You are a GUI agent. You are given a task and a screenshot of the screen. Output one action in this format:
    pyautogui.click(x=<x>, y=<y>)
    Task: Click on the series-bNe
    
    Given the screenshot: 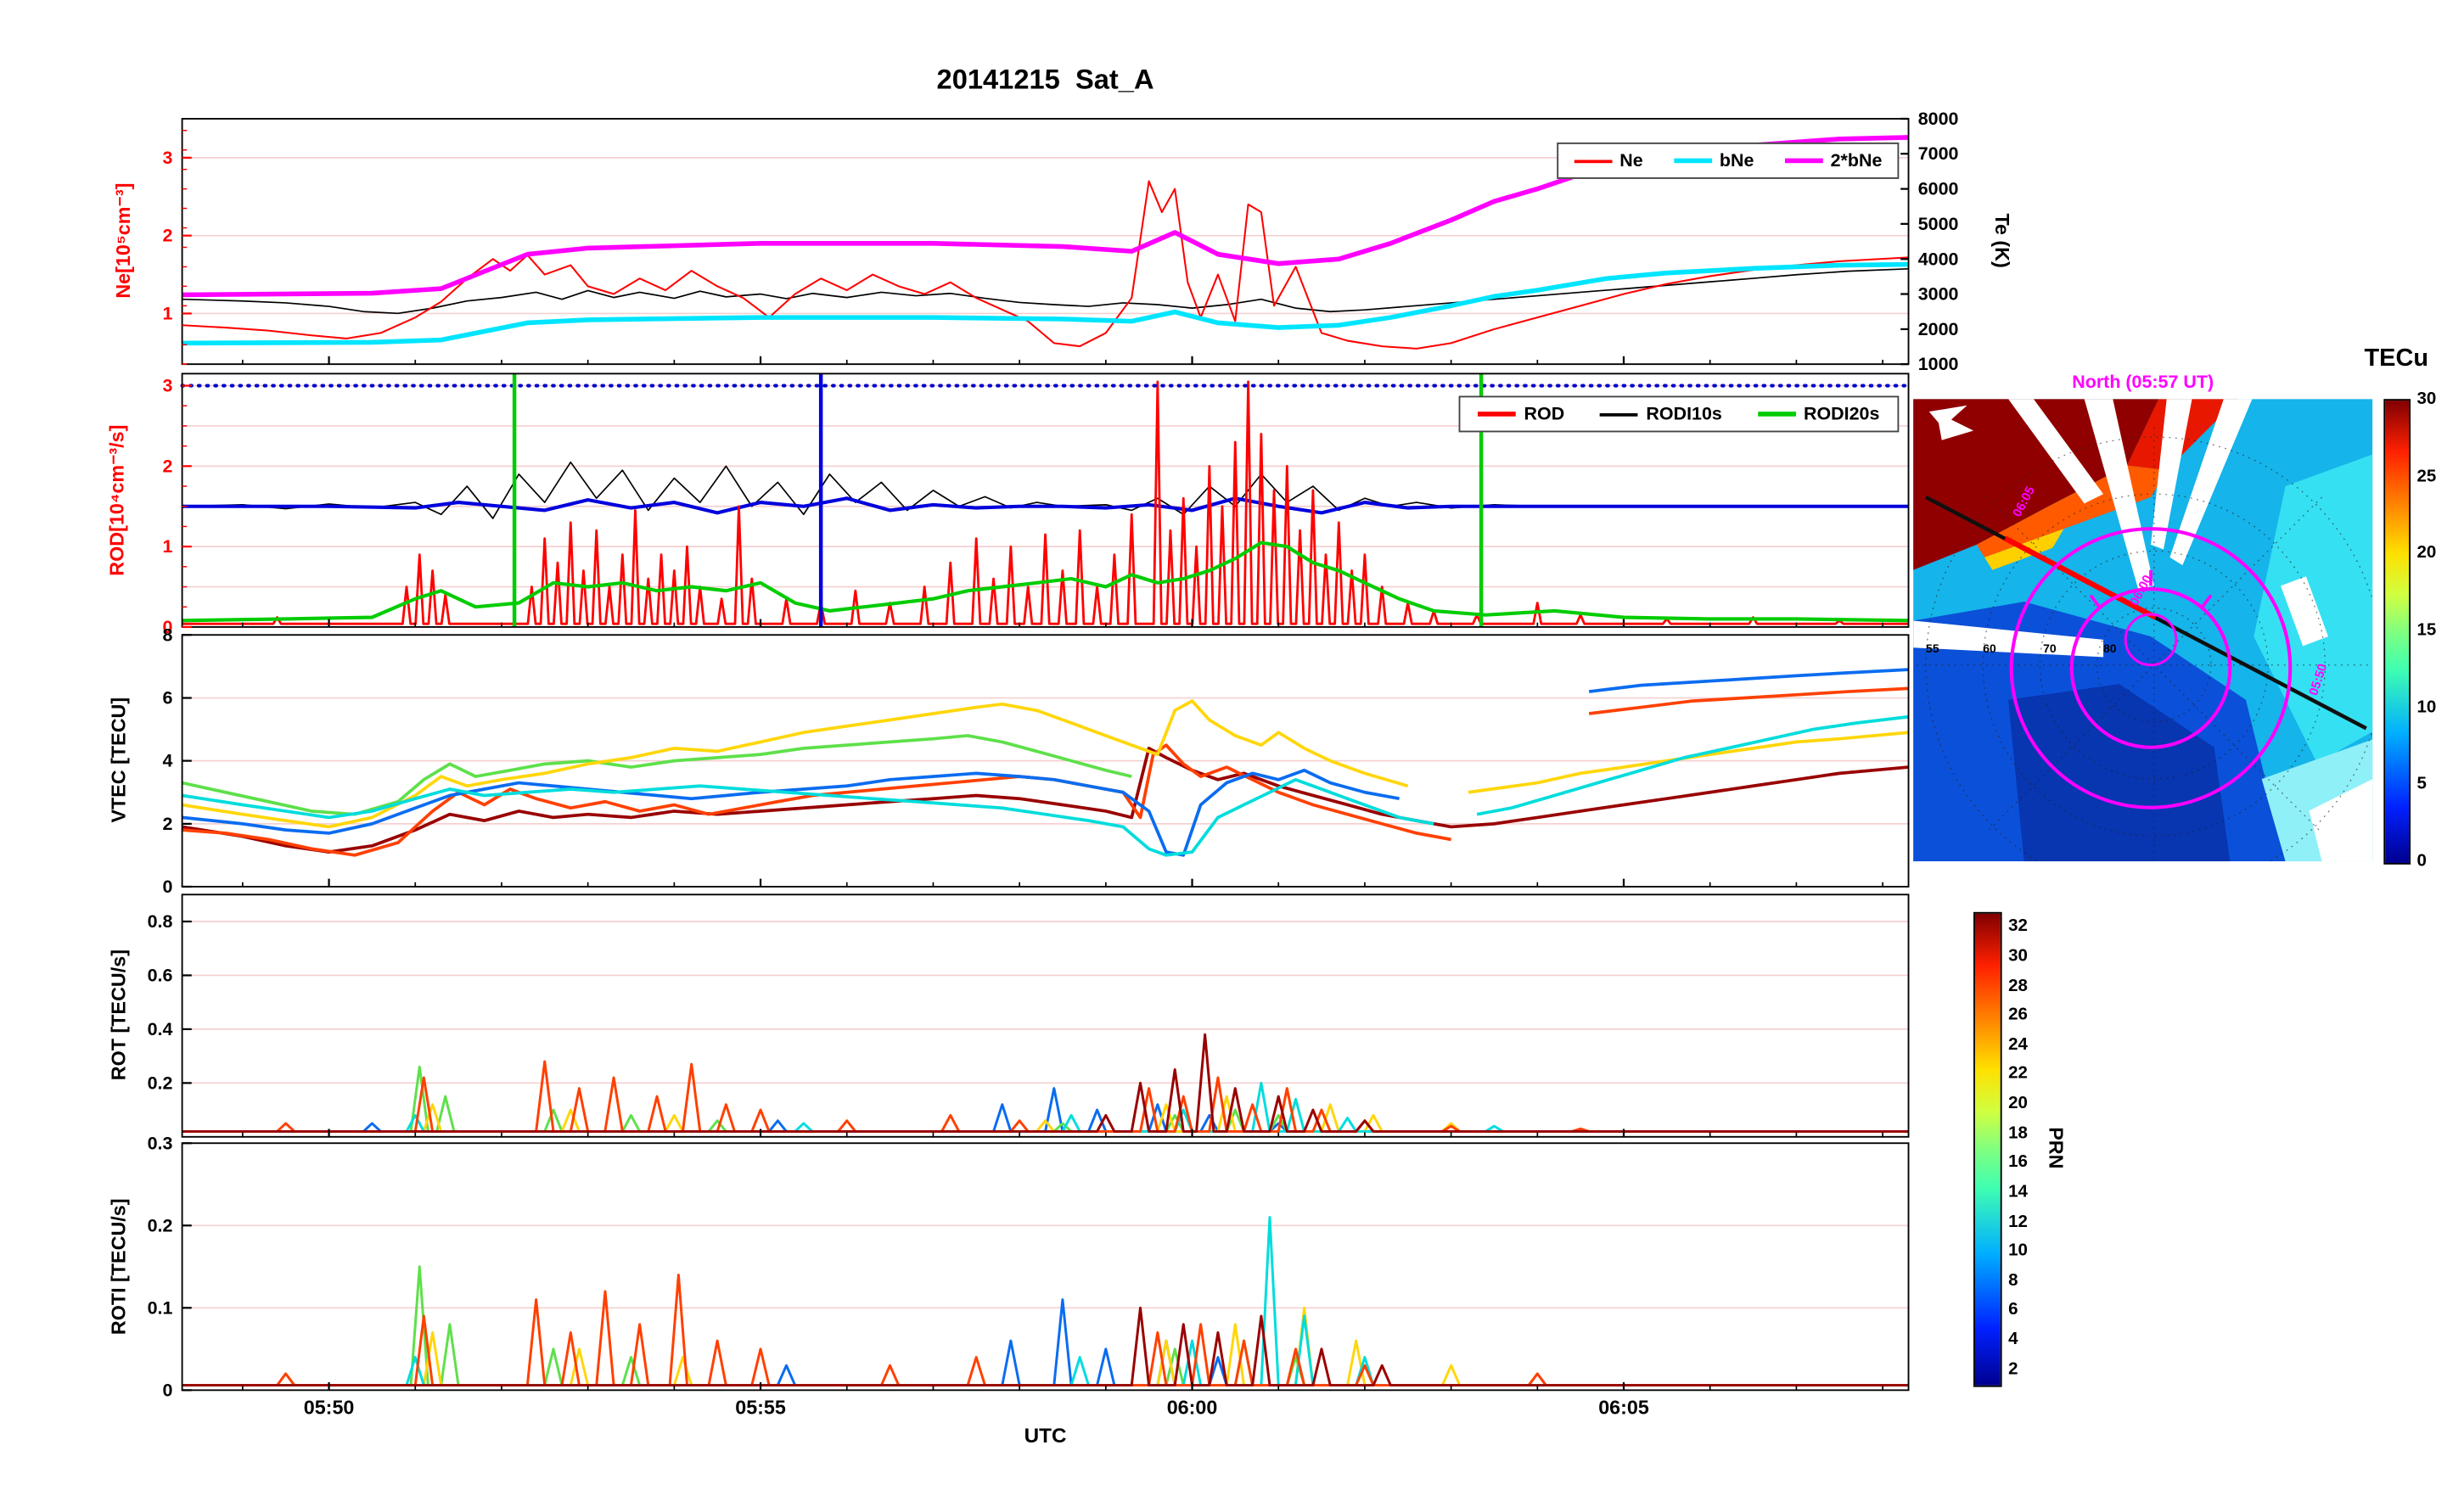 What is the action you would take?
    pyautogui.click(x=1045, y=303)
    